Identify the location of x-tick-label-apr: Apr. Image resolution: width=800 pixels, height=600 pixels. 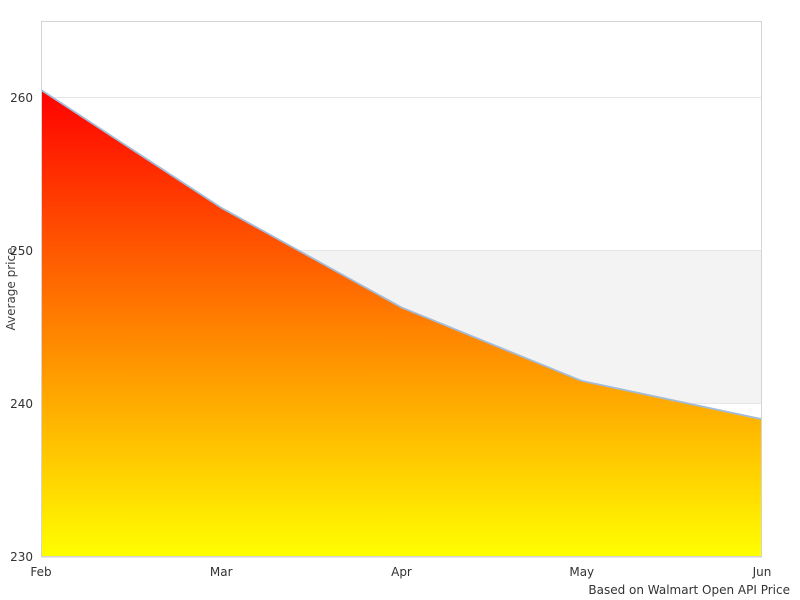
(401, 572).